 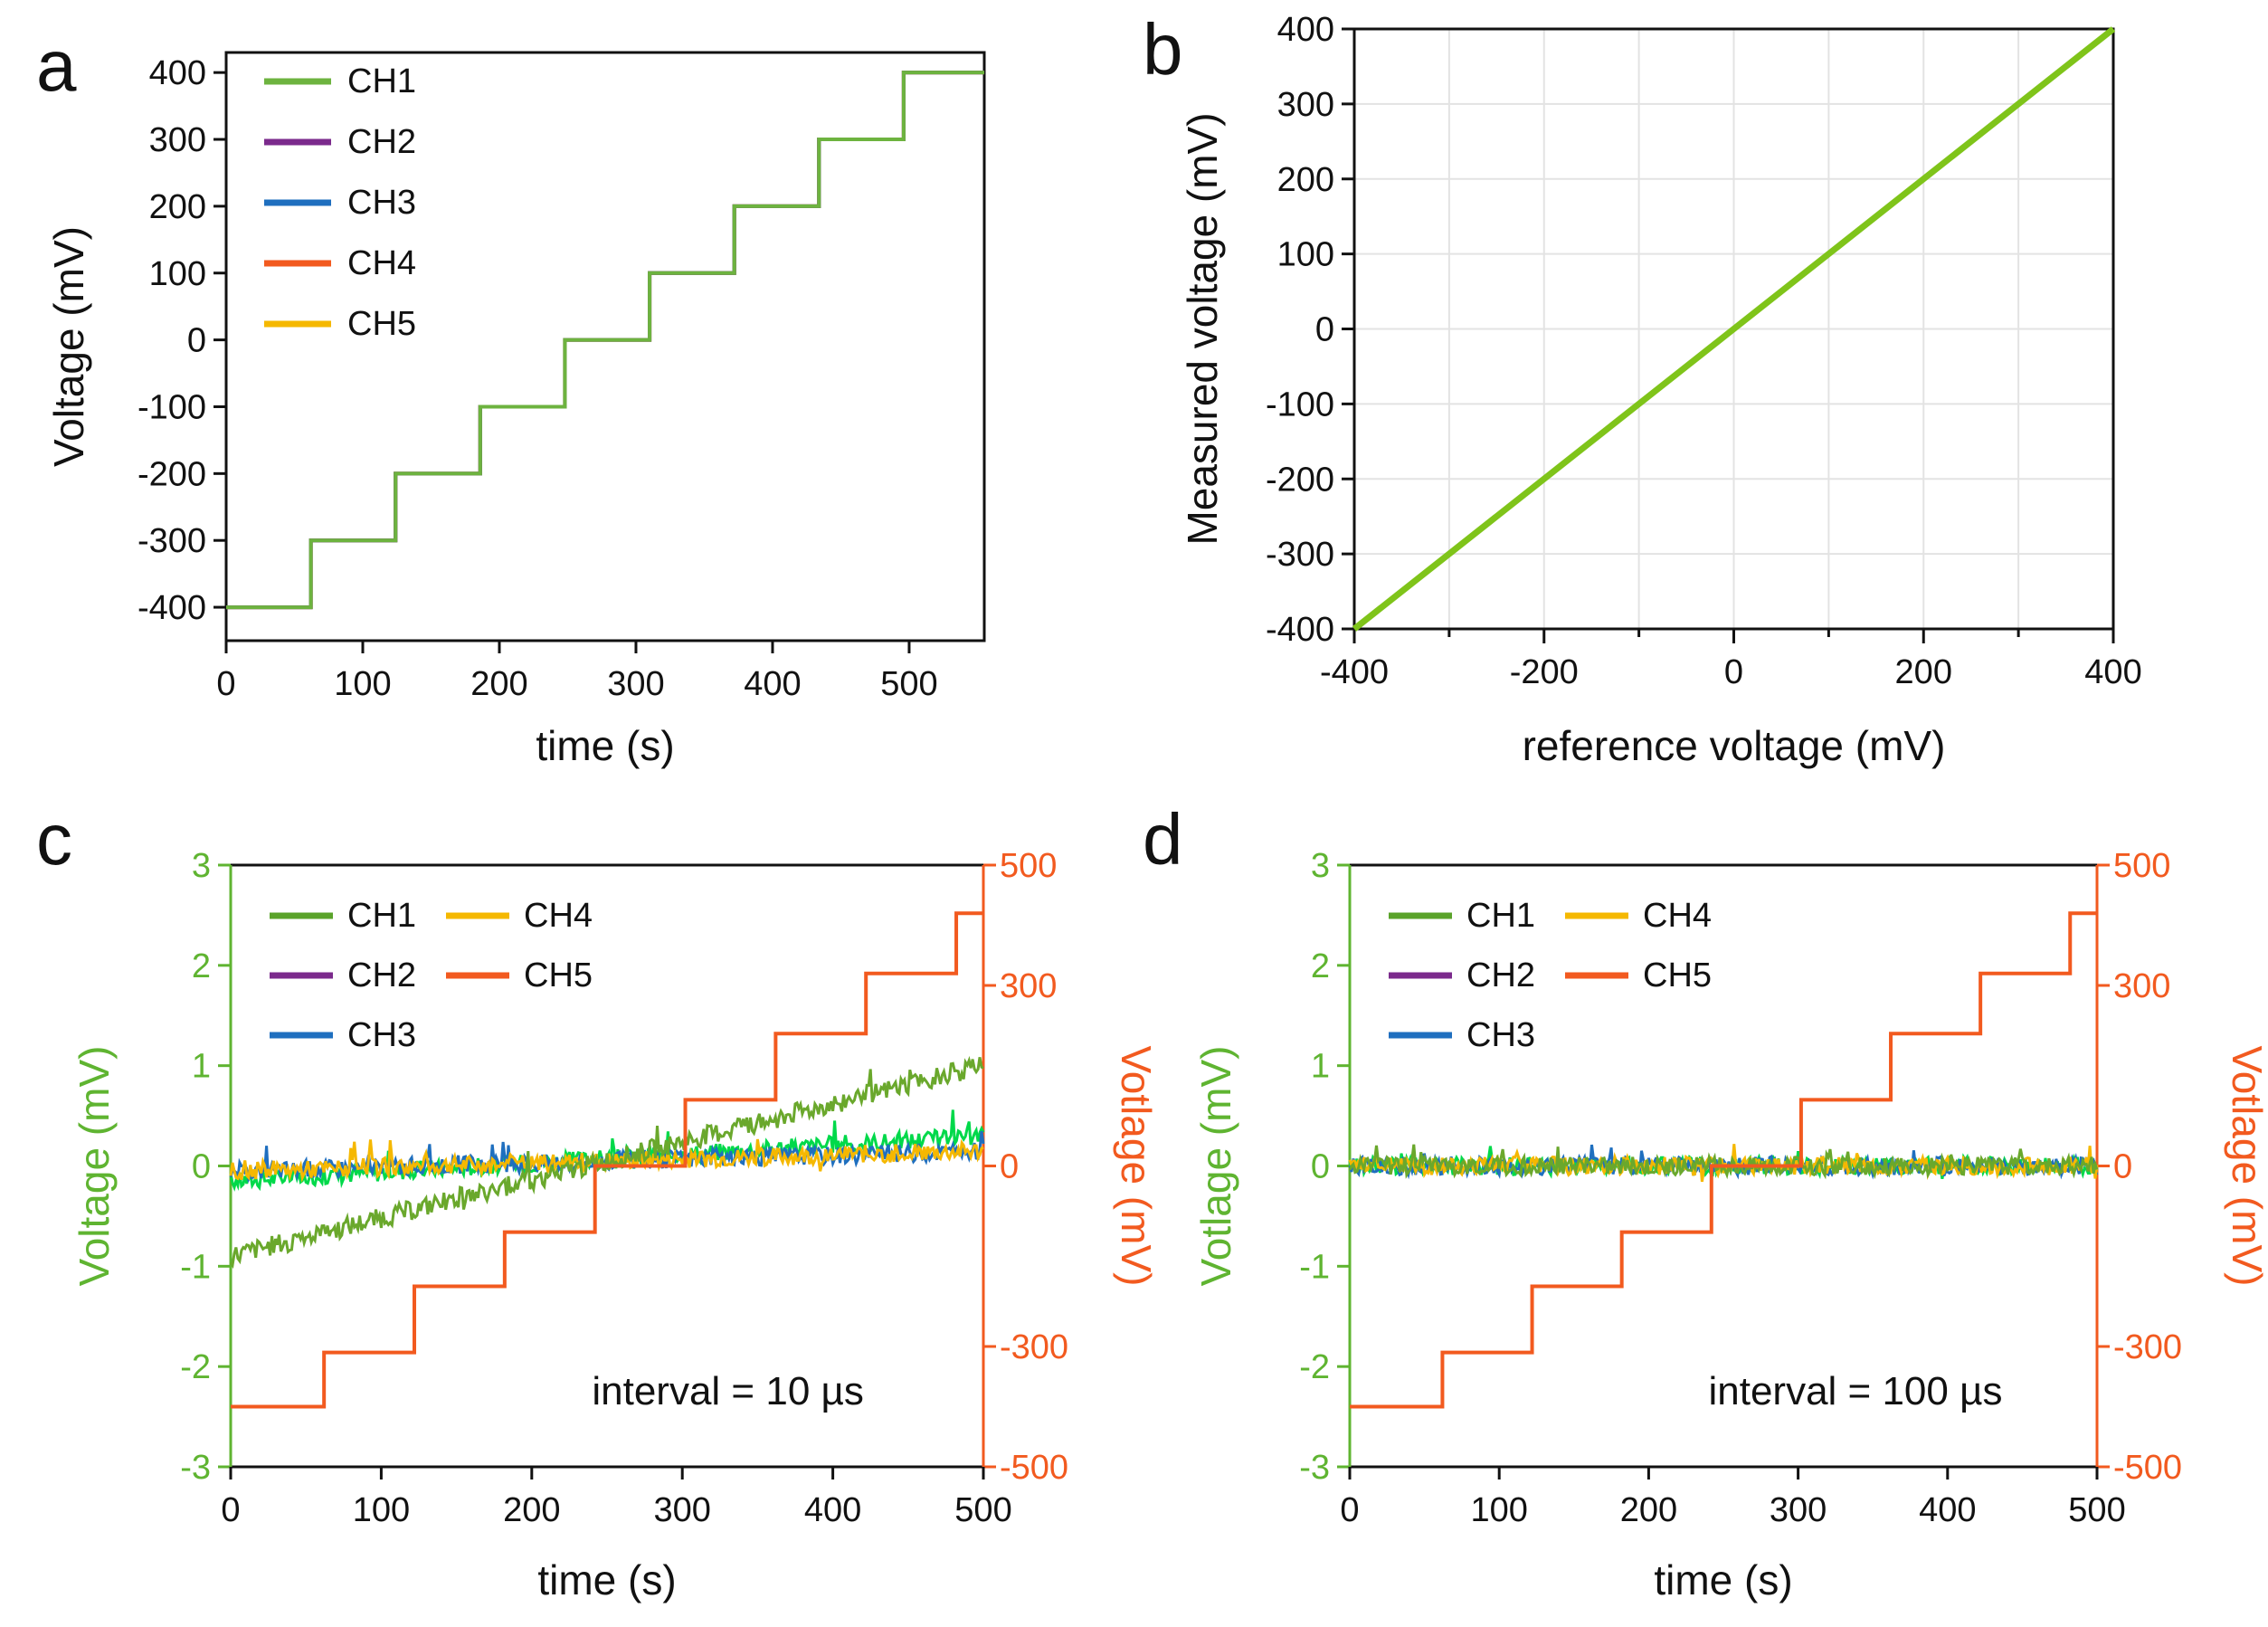 I want to click on legend-label-d: CH1, so click(x=1500, y=916).